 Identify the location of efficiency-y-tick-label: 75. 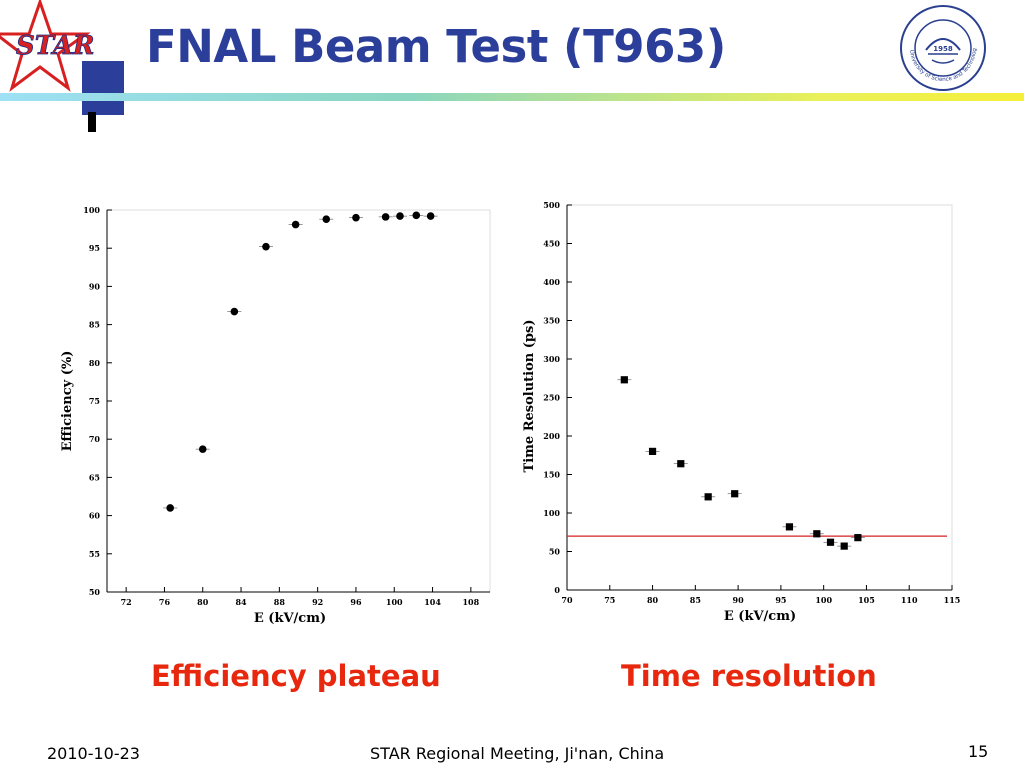
(94, 401).